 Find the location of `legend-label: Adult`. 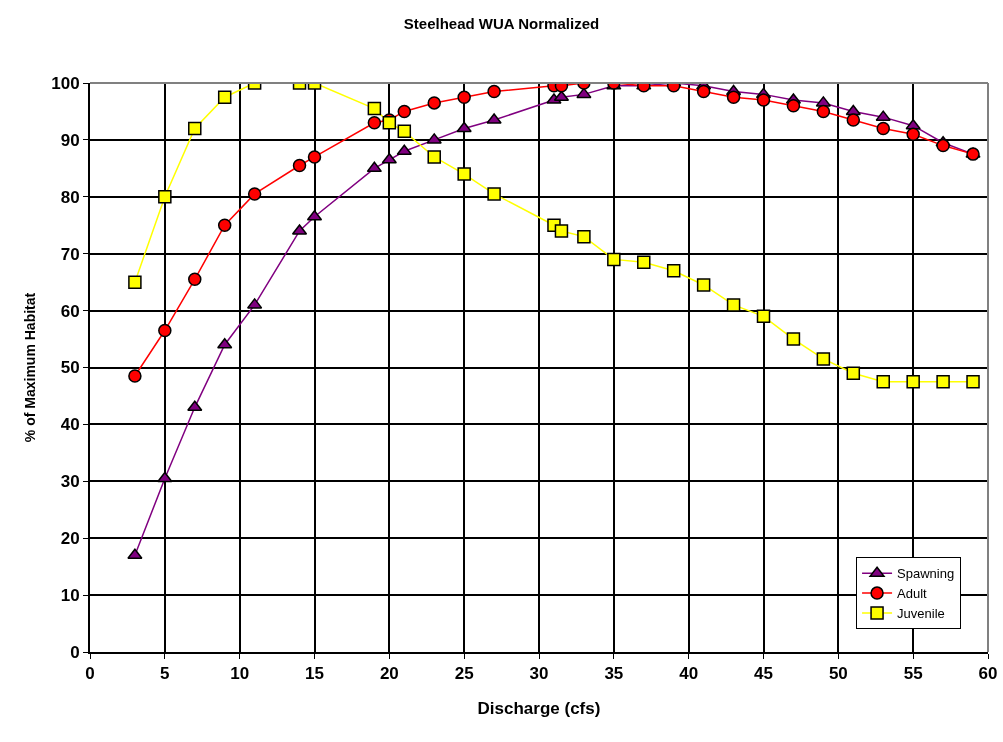

legend-label: Adult is located at coordinates (912, 594).